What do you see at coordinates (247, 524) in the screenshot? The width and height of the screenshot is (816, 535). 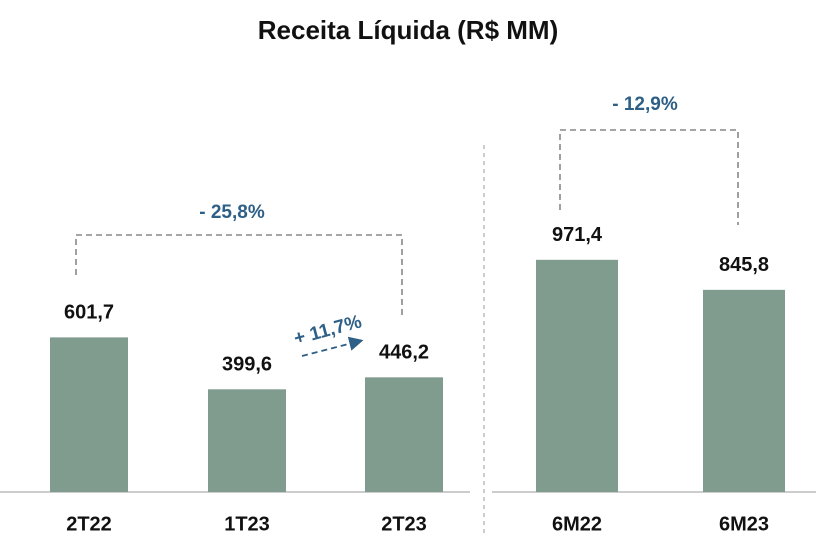 I see `x-tick-label: 1T23` at bounding box center [247, 524].